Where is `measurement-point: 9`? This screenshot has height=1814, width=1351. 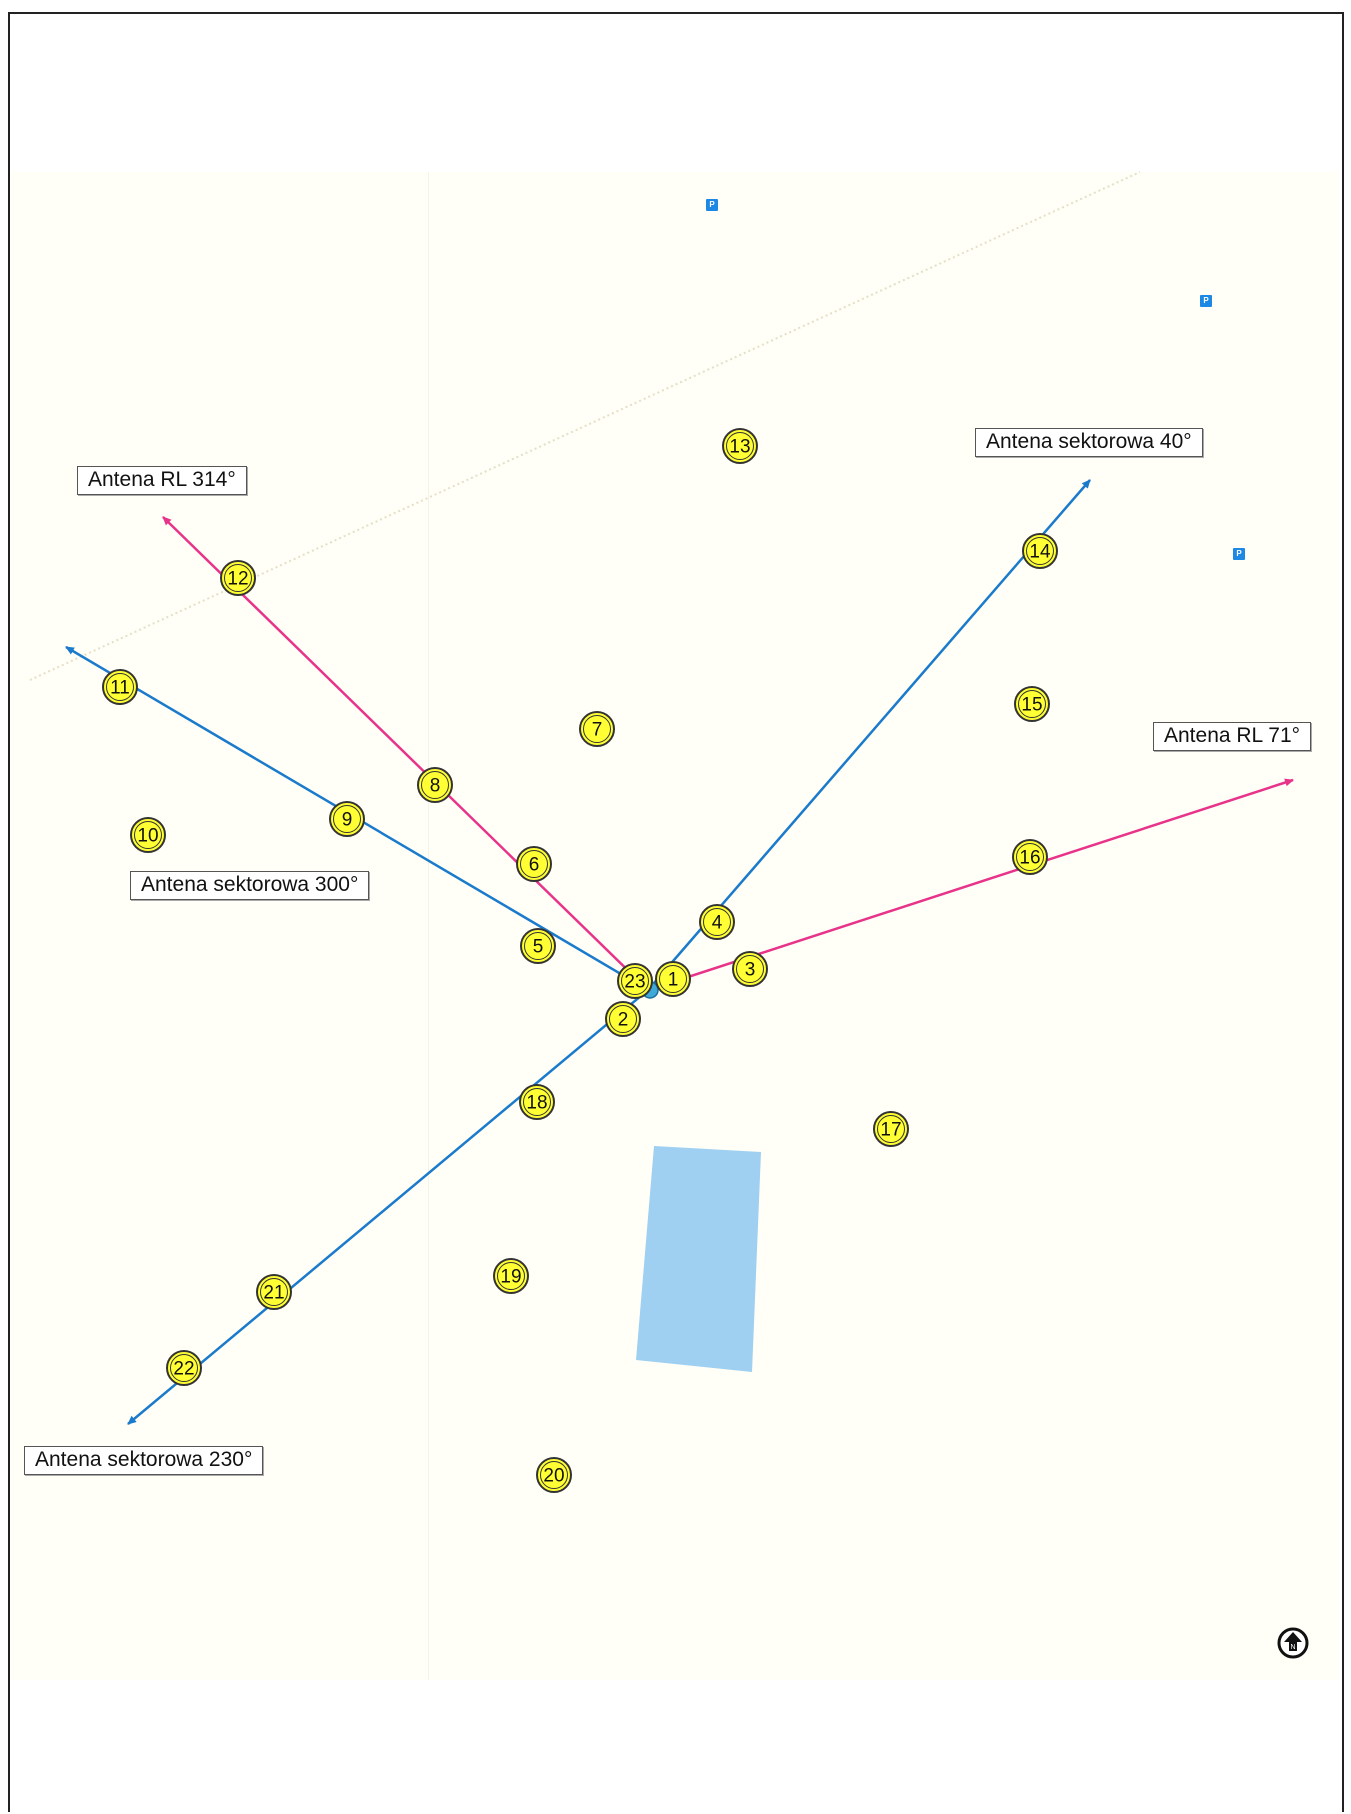 measurement-point: 9 is located at coordinates (347, 819).